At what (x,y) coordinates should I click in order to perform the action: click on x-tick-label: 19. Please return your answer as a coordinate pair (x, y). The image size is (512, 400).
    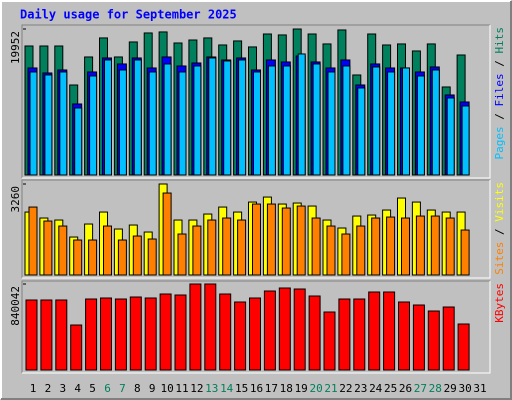
    Looking at the image, I should click on (301, 388).